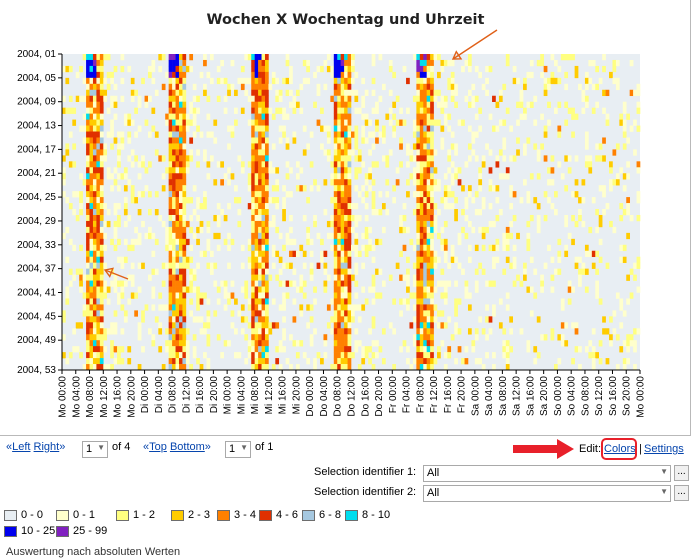 This screenshot has width=698, height=559. Describe the element at coordinates (46, 447) in the screenshot. I see `right-link: Right` at that location.